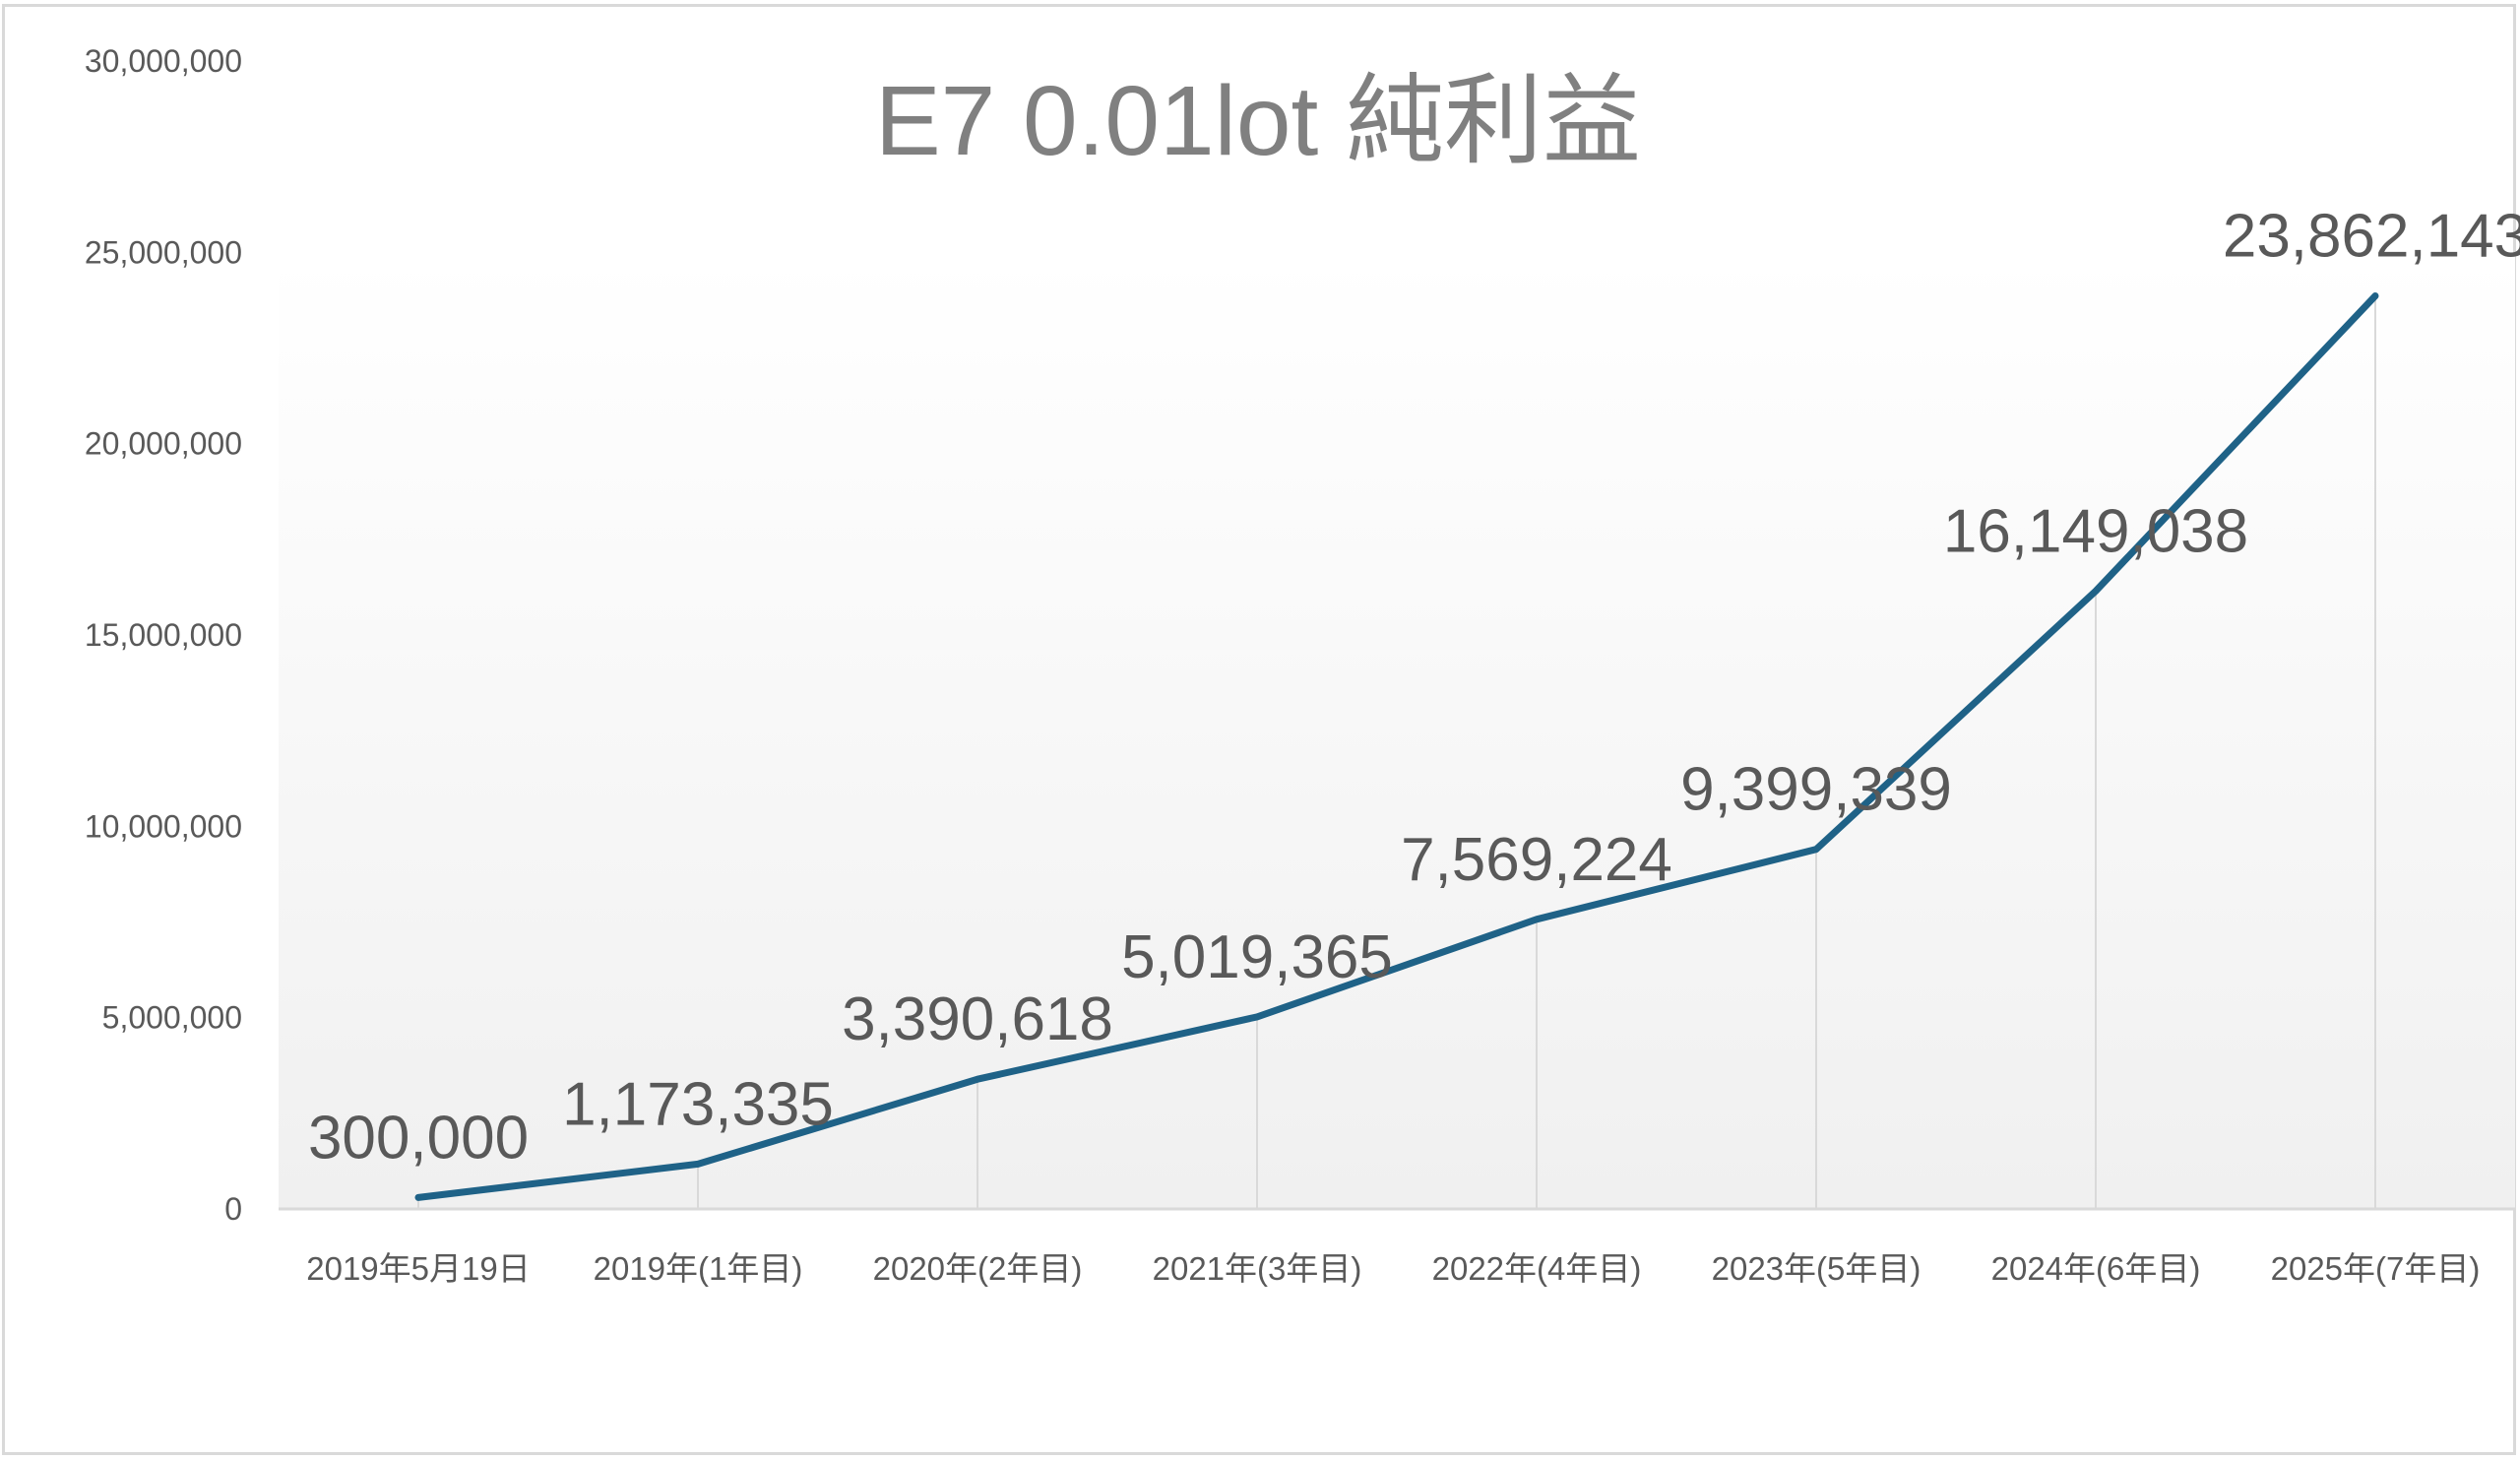 The width and height of the screenshot is (2520, 1460). I want to click on data-label: 300,000, so click(418, 1138).